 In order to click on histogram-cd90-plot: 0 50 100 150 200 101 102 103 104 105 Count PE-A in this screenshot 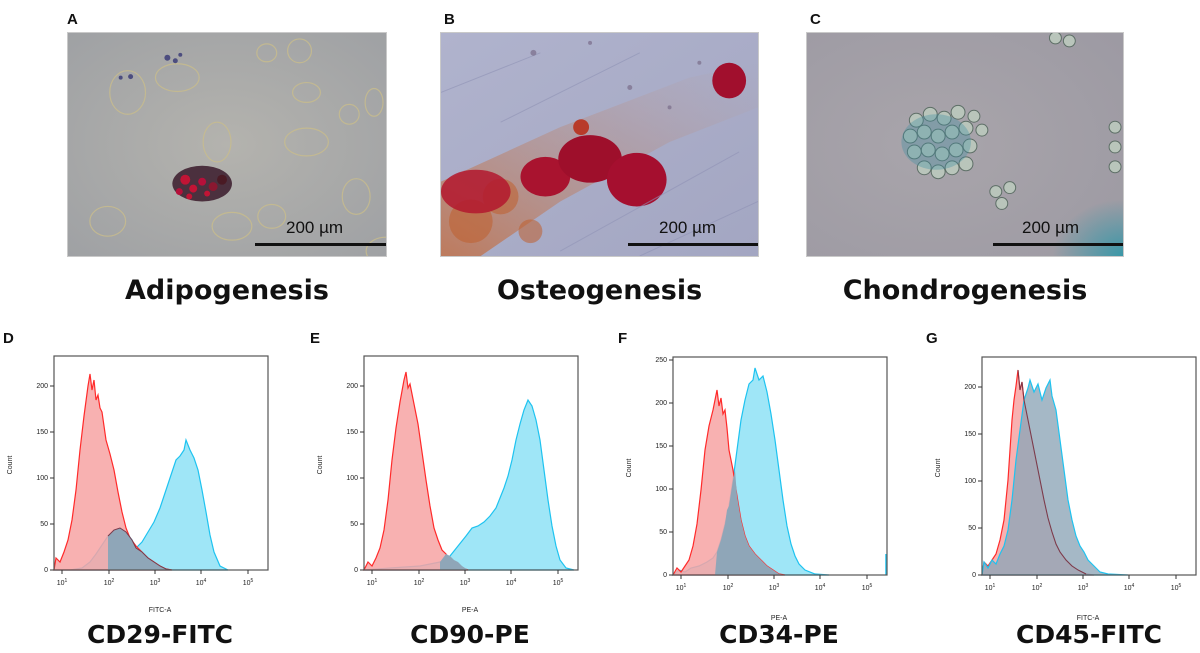, I will do `click(448, 484)`.